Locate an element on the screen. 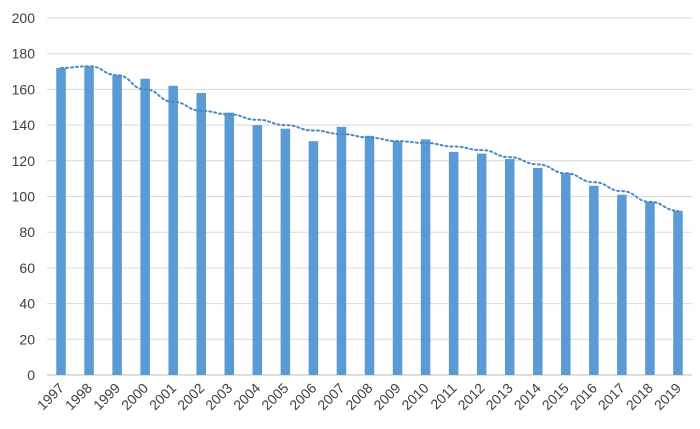  x-tick-label: 2003 is located at coordinates (218, 396).